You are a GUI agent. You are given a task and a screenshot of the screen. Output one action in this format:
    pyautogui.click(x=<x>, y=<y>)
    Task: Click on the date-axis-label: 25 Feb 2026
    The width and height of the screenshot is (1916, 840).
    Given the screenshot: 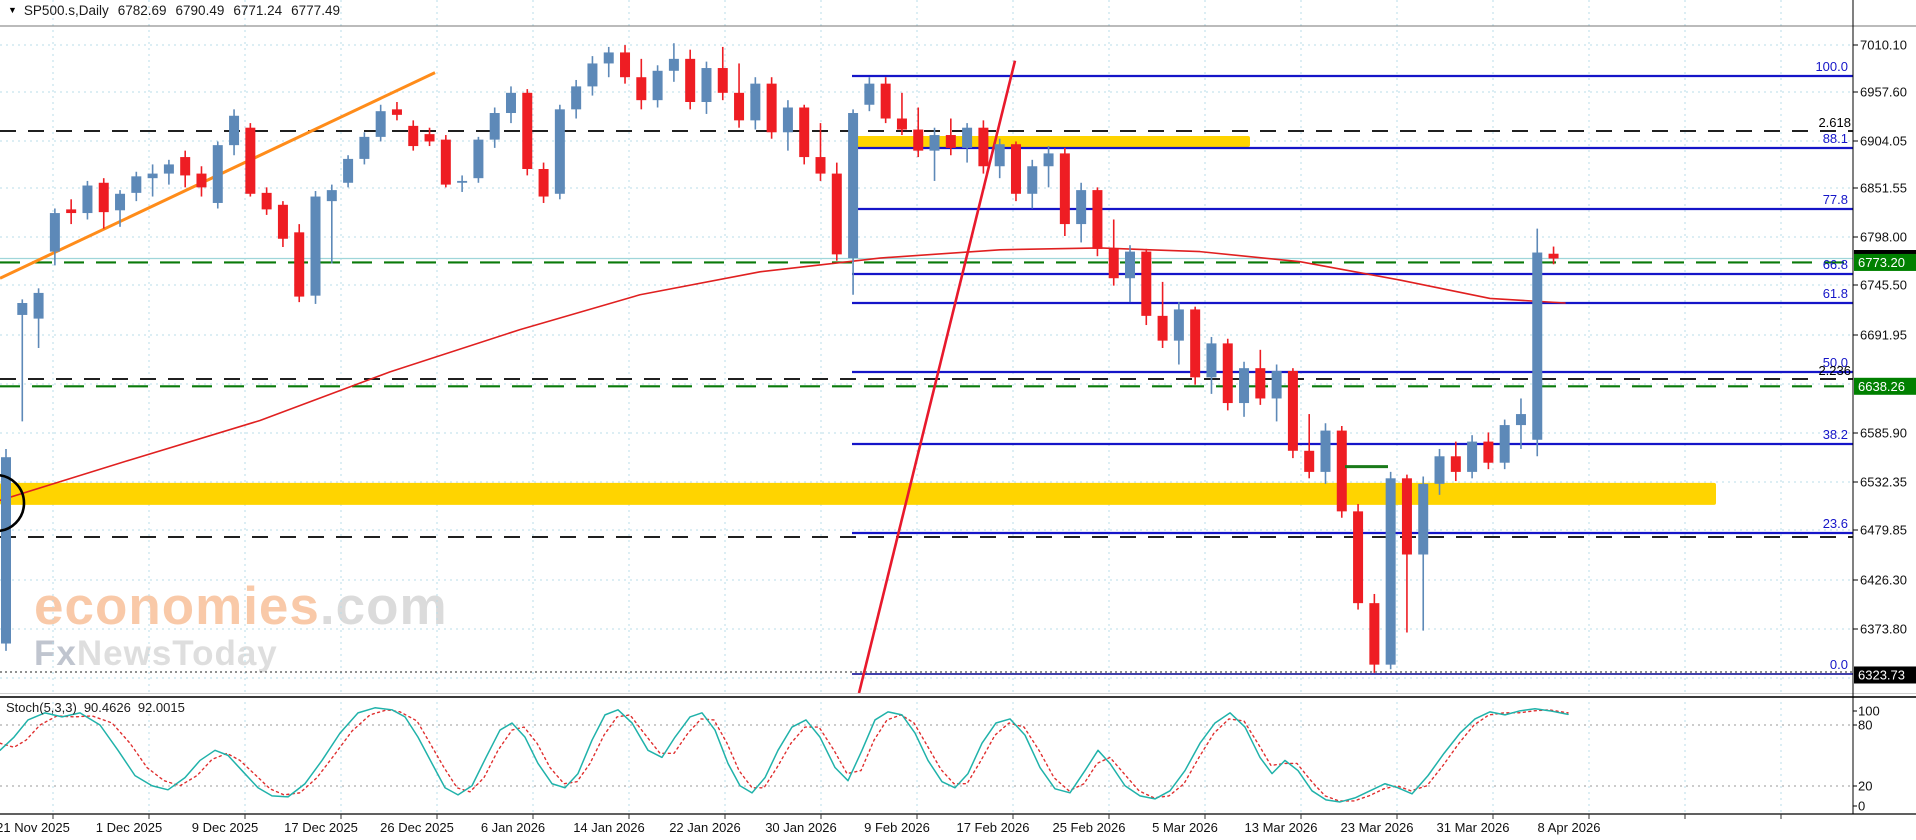 What is the action you would take?
    pyautogui.click(x=1088, y=827)
    